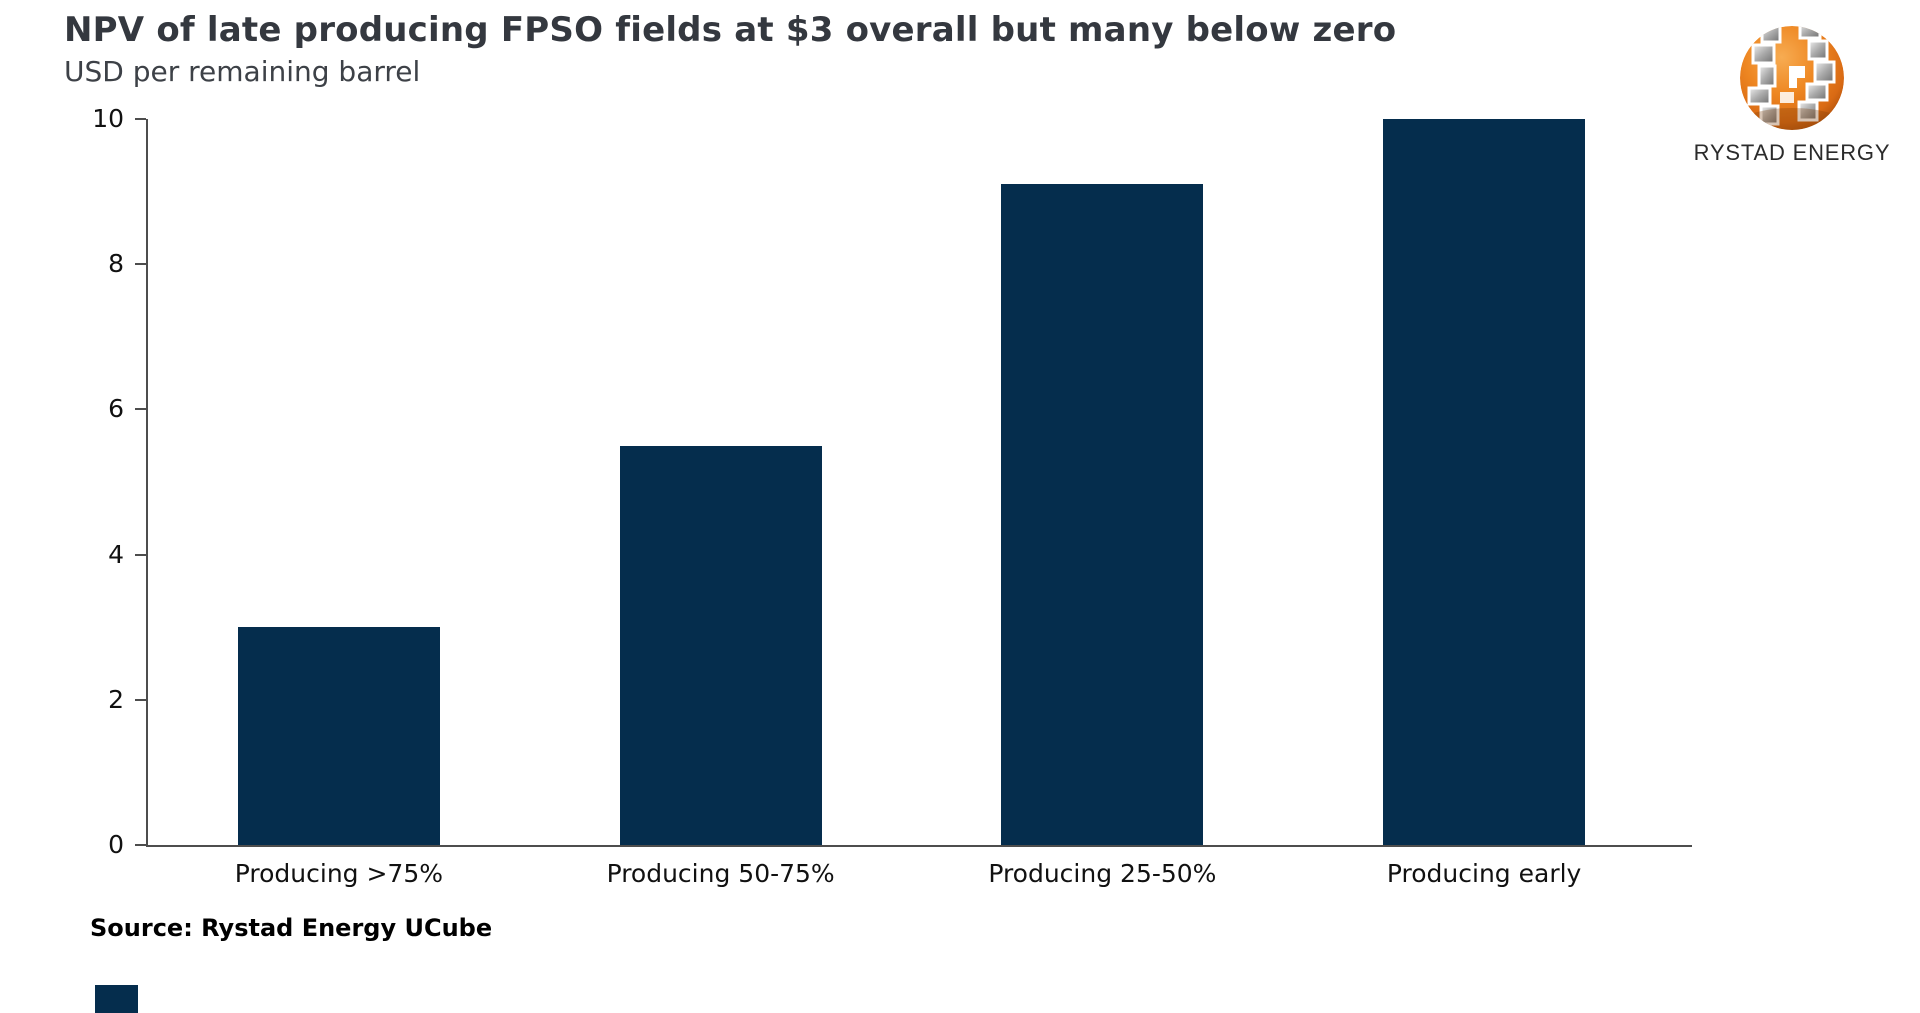 This screenshot has width=1920, height=1013. I want to click on x-axis-label: Producing early, so click(1484, 873).